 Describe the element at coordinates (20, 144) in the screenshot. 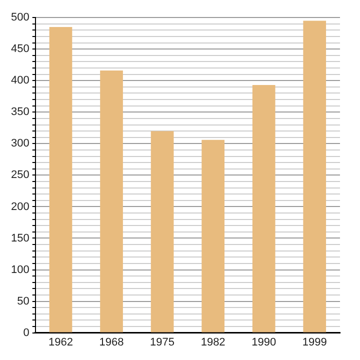

I see `y-tick-label: 300` at that location.